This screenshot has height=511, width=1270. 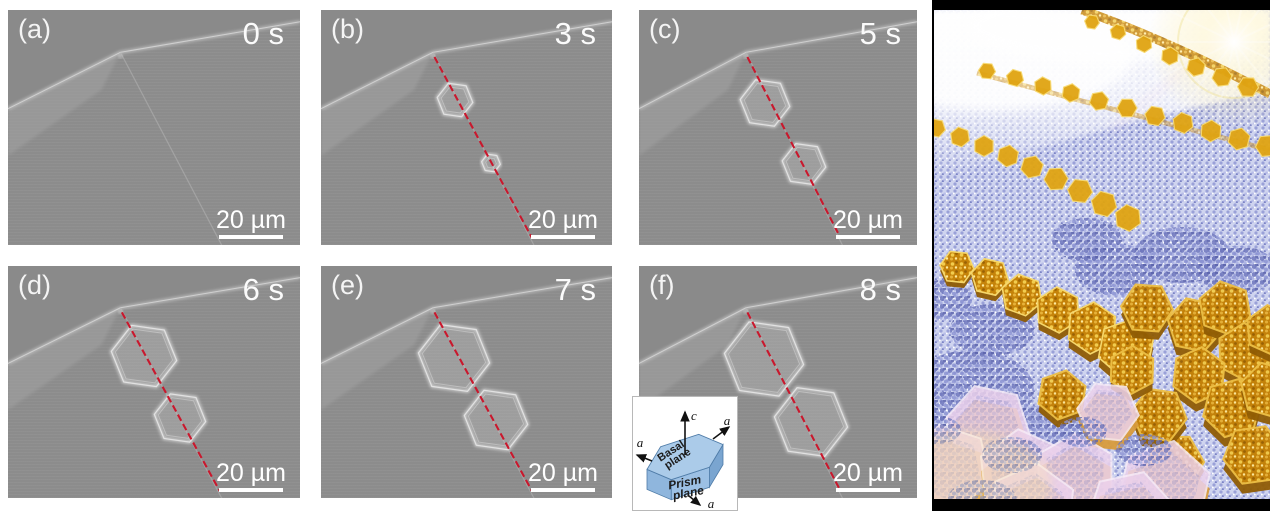 What do you see at coordinates (347, 29) in the screenshot?
I see `panel-label: (b)` at bounding box center [347, 29].